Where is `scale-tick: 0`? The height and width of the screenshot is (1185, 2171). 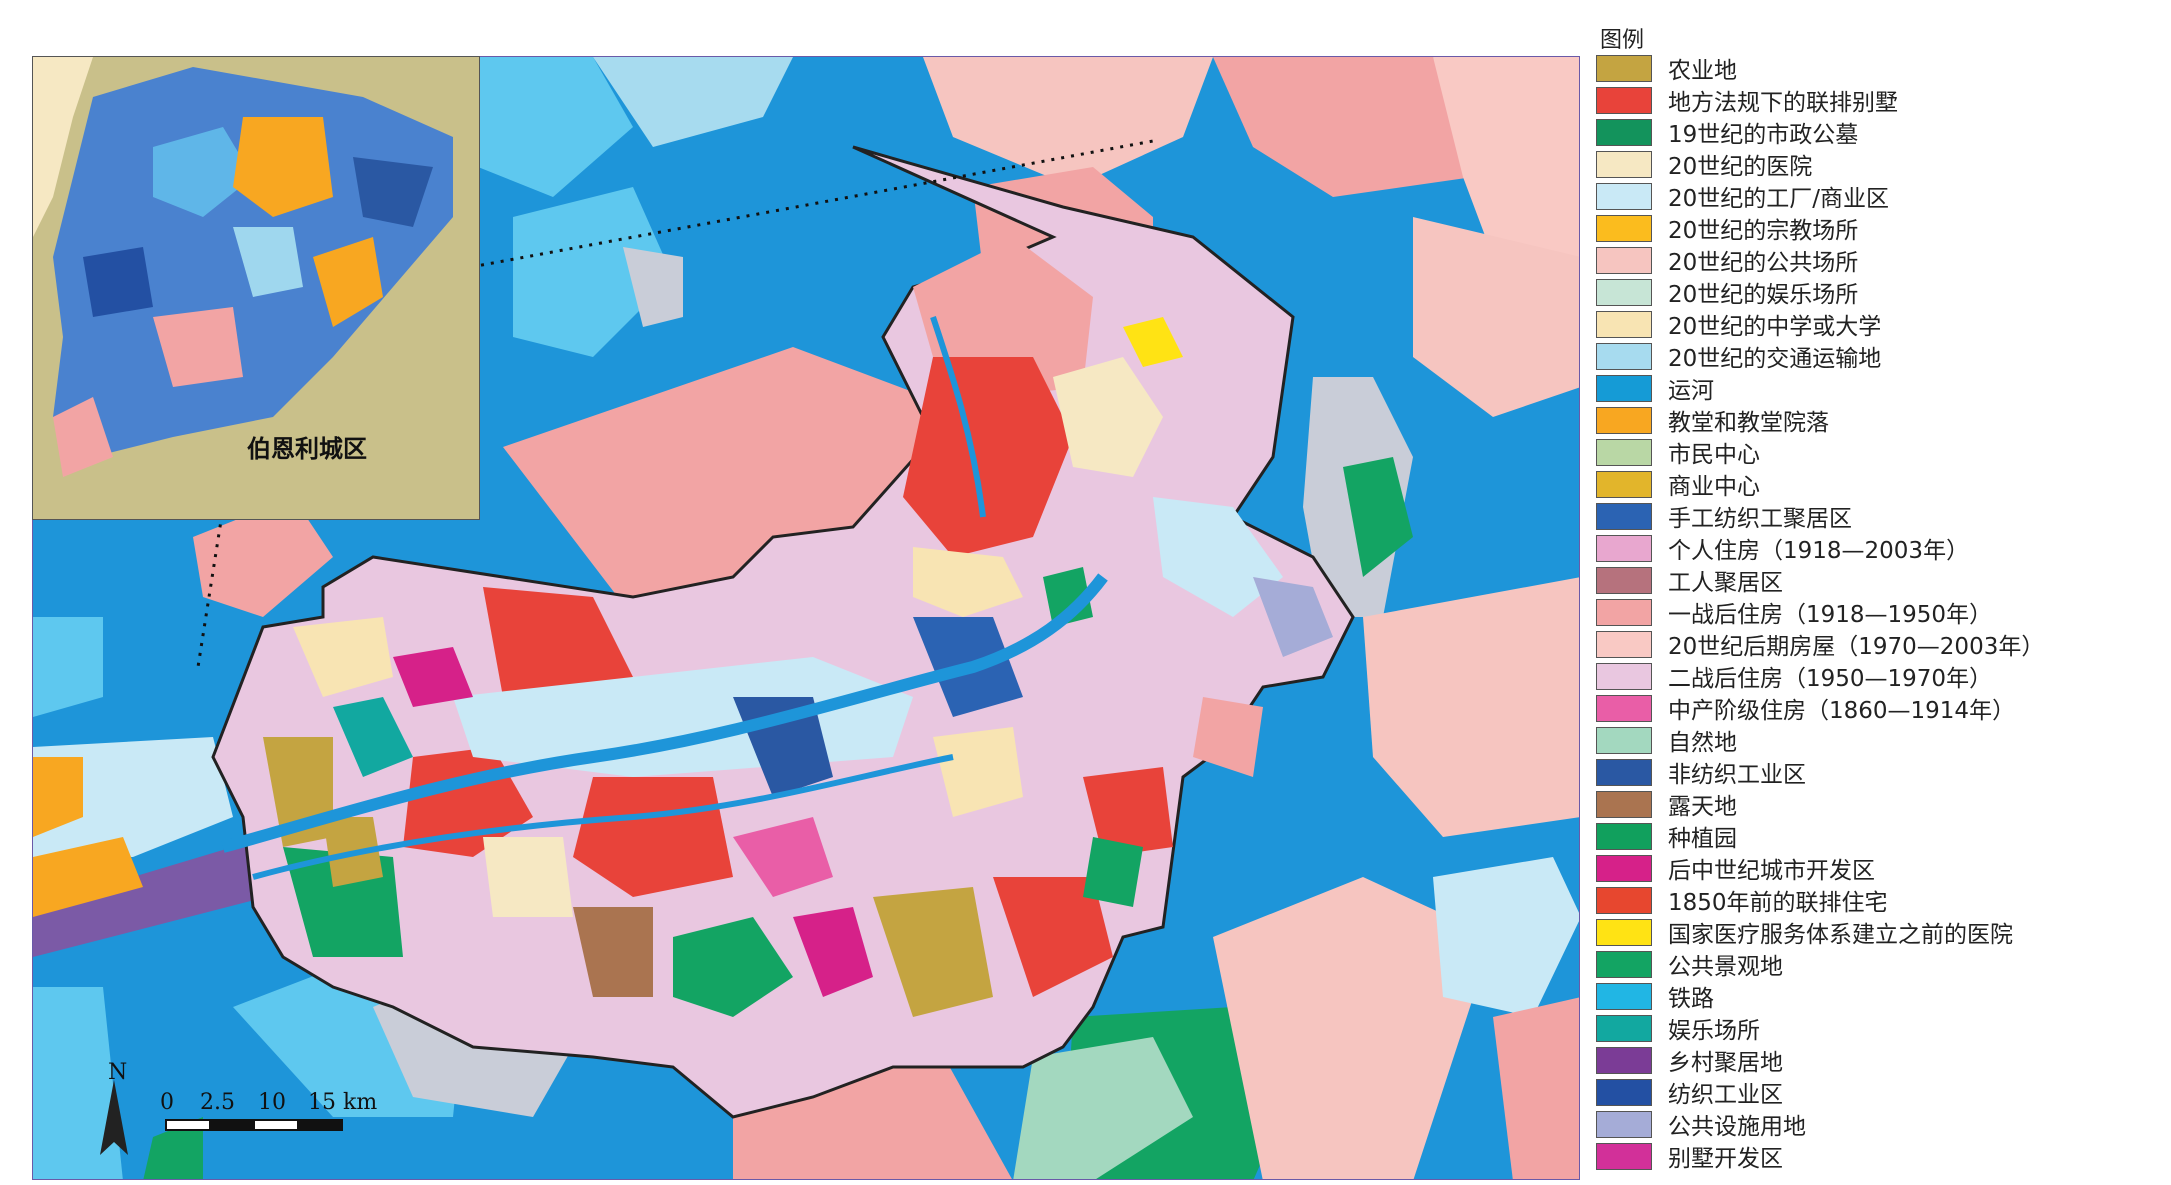 scale-tick: 0 is located at coordinates (167, 1102).